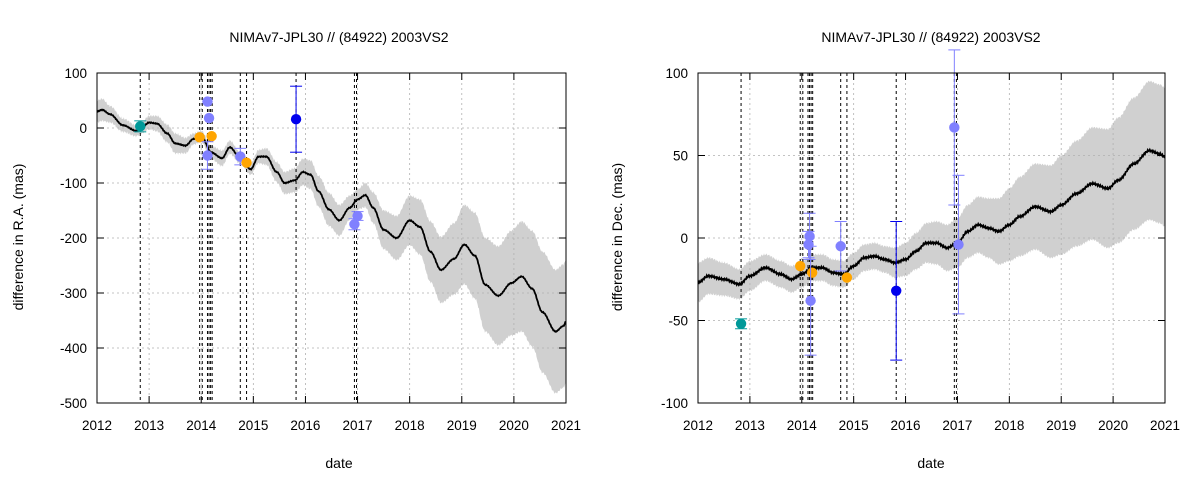 This screenshot has width=1200, height=485. Describe the element at coordinates (73, 293) in the screenshot. I see `y-tick-label: -300` at that location.